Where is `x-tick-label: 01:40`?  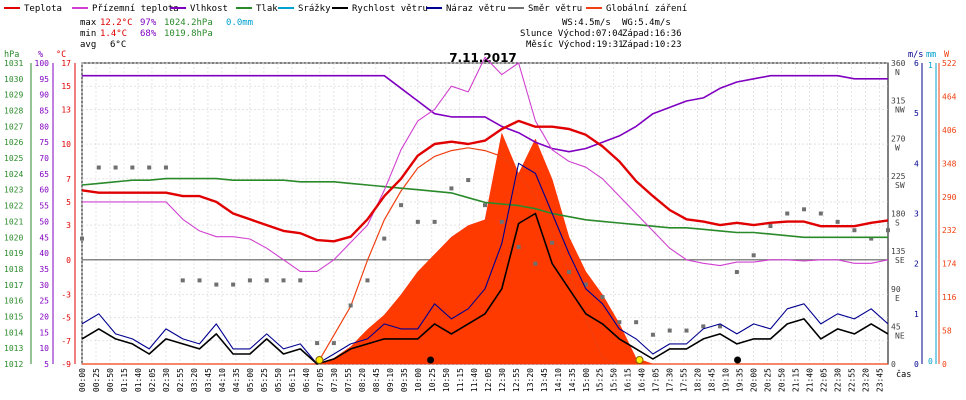 x-tick-label: 01:40 is located at coordinates (138, 380).